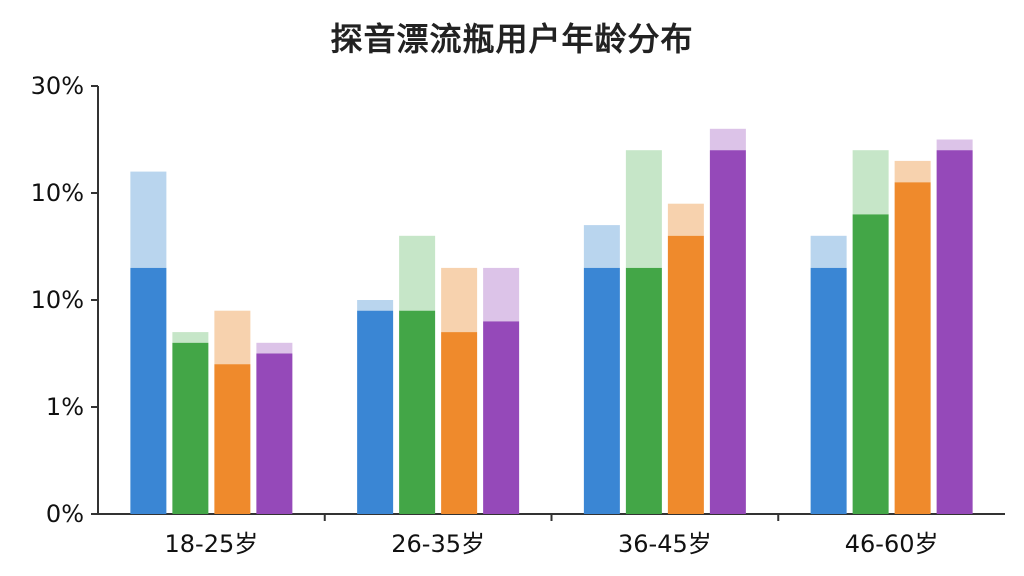 The image size is (1024, 576). I want to click on y-tick-label: 0%, so click(65, 514).